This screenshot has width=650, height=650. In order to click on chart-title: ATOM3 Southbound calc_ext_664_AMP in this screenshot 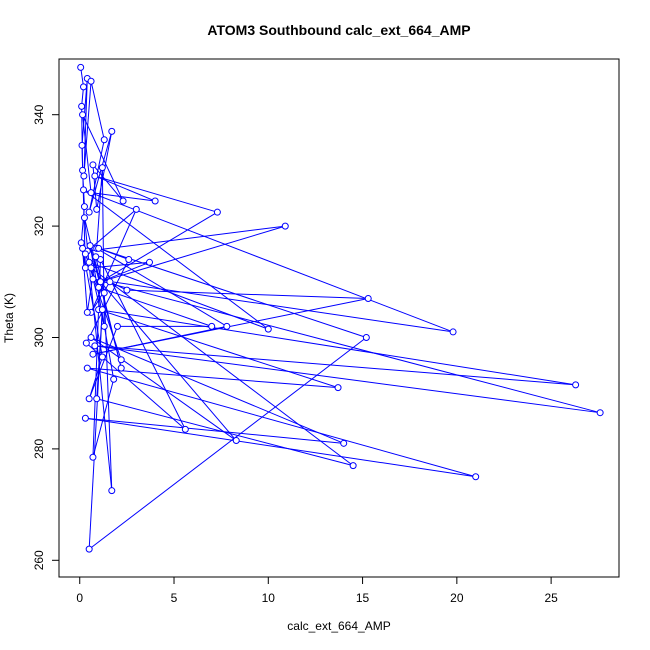, I will do `click(338, 30)`.